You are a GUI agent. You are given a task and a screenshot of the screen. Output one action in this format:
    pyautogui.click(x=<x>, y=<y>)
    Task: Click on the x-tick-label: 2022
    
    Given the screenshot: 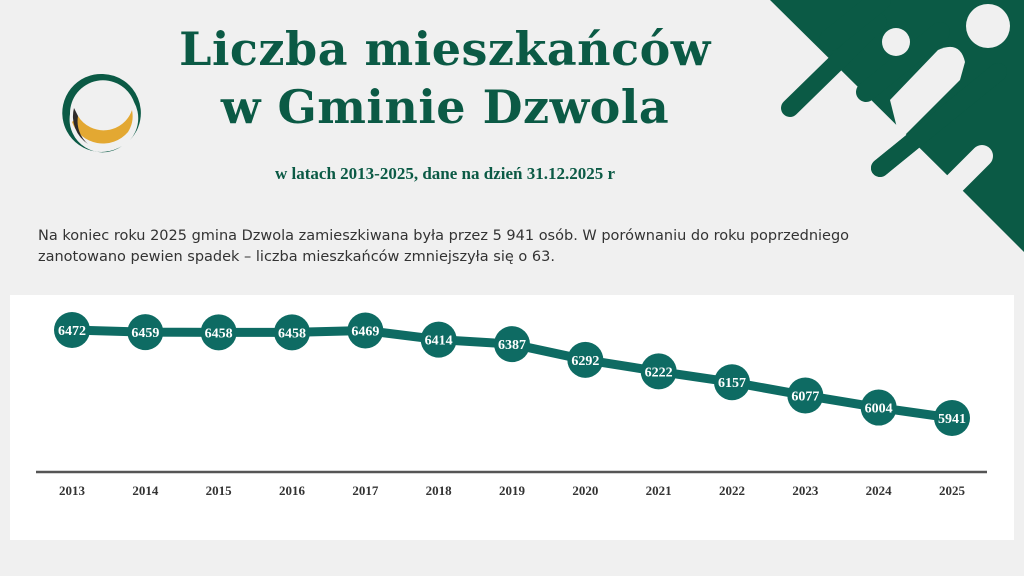 What is the action you would take?
    pyautogui.click(x=732, y=490)
    